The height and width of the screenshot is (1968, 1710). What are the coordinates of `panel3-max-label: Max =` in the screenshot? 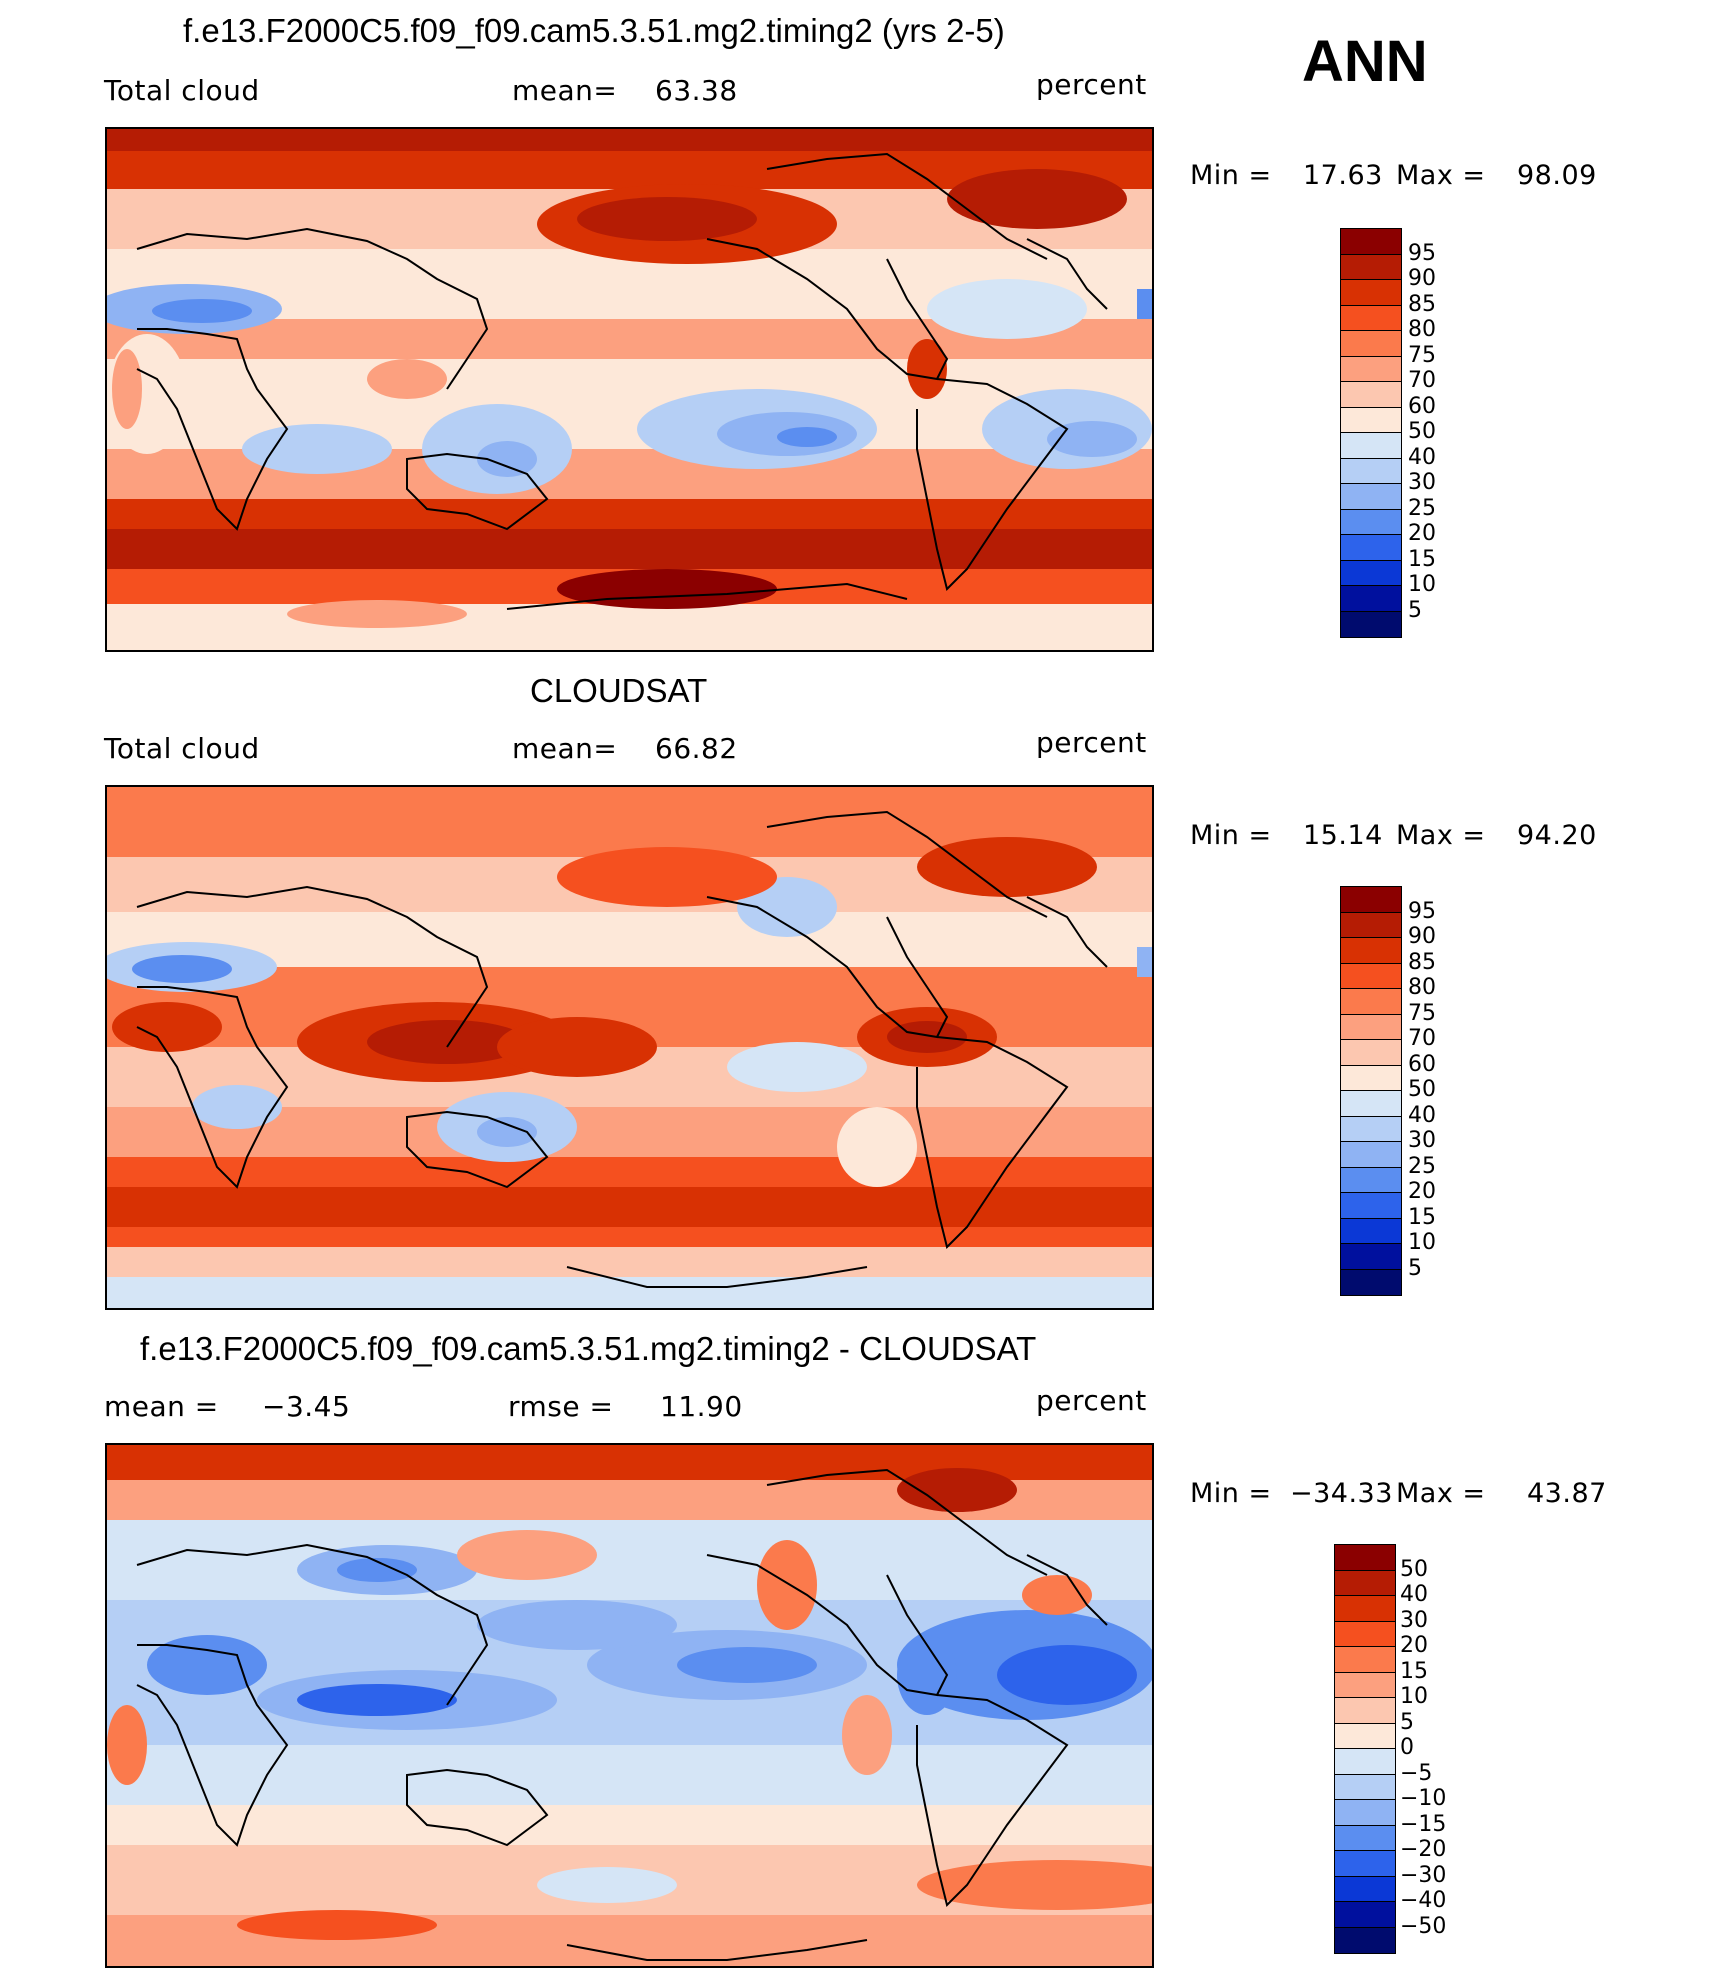 It's located at (1441, 1493).